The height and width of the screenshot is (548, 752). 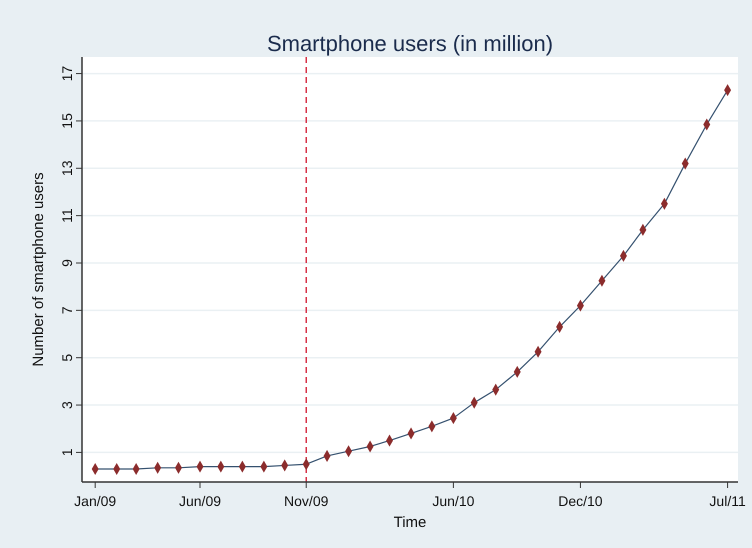 What do you see at coordinates (727, 501) in the screenshot?
I see `x-tick-label: Jul/11` at bounding box center [727, 501].